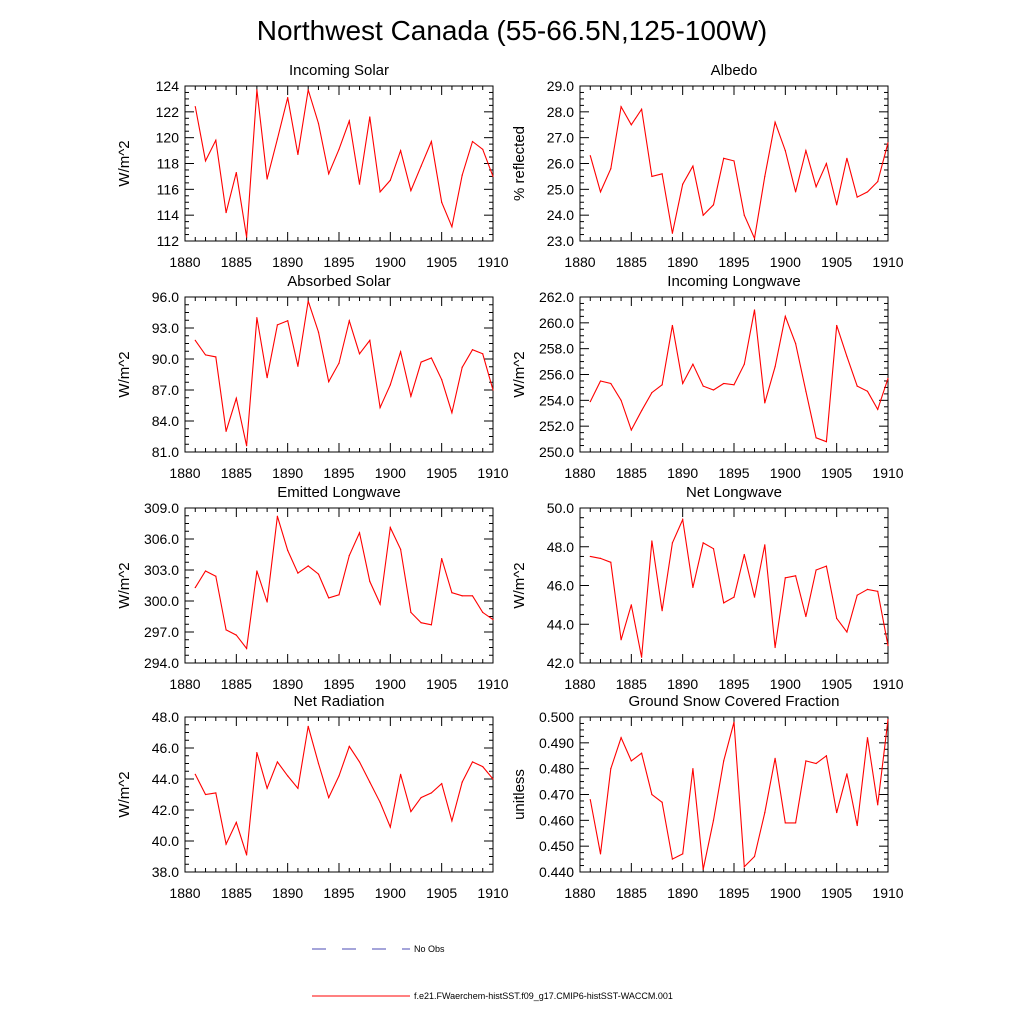 The height and width of the screenshot is (1024, 1024). I want to click on y-tick-label: 24.0, so click(560, 215).